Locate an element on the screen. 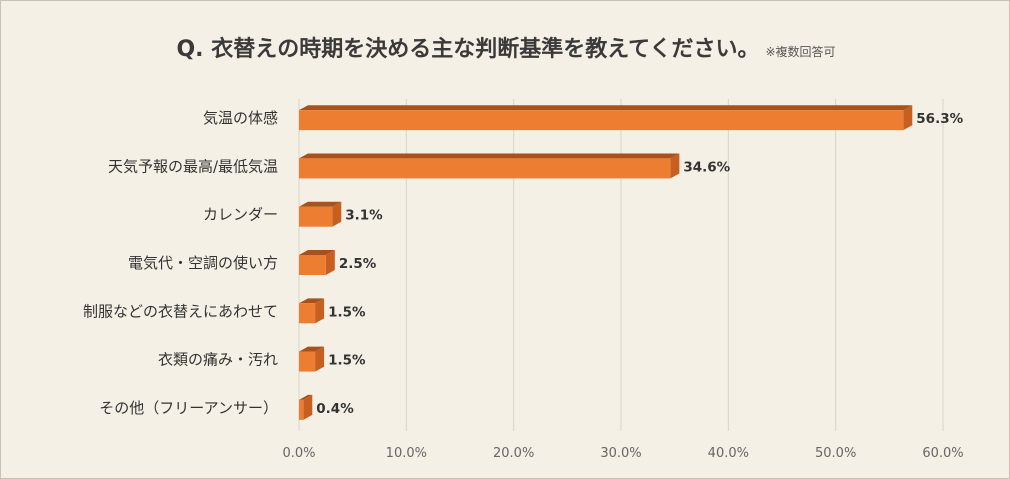 Image resolution: width=1010 pixels, height=479 pixels. category-label: その他（フリーアンサー） is located at coordinates (188, 408).